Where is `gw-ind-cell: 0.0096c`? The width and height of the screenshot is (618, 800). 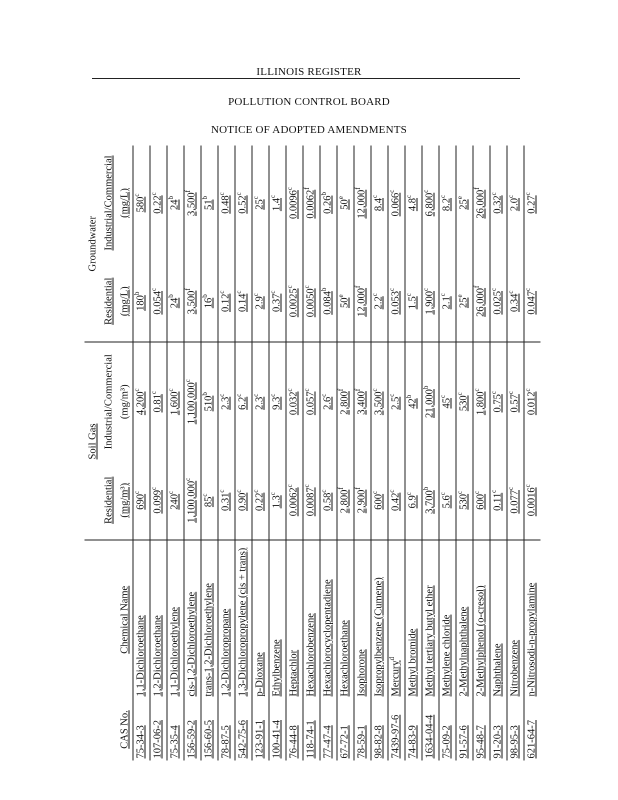 gw-ind-cell: 0.0096c is located at coordinates (294, 203).